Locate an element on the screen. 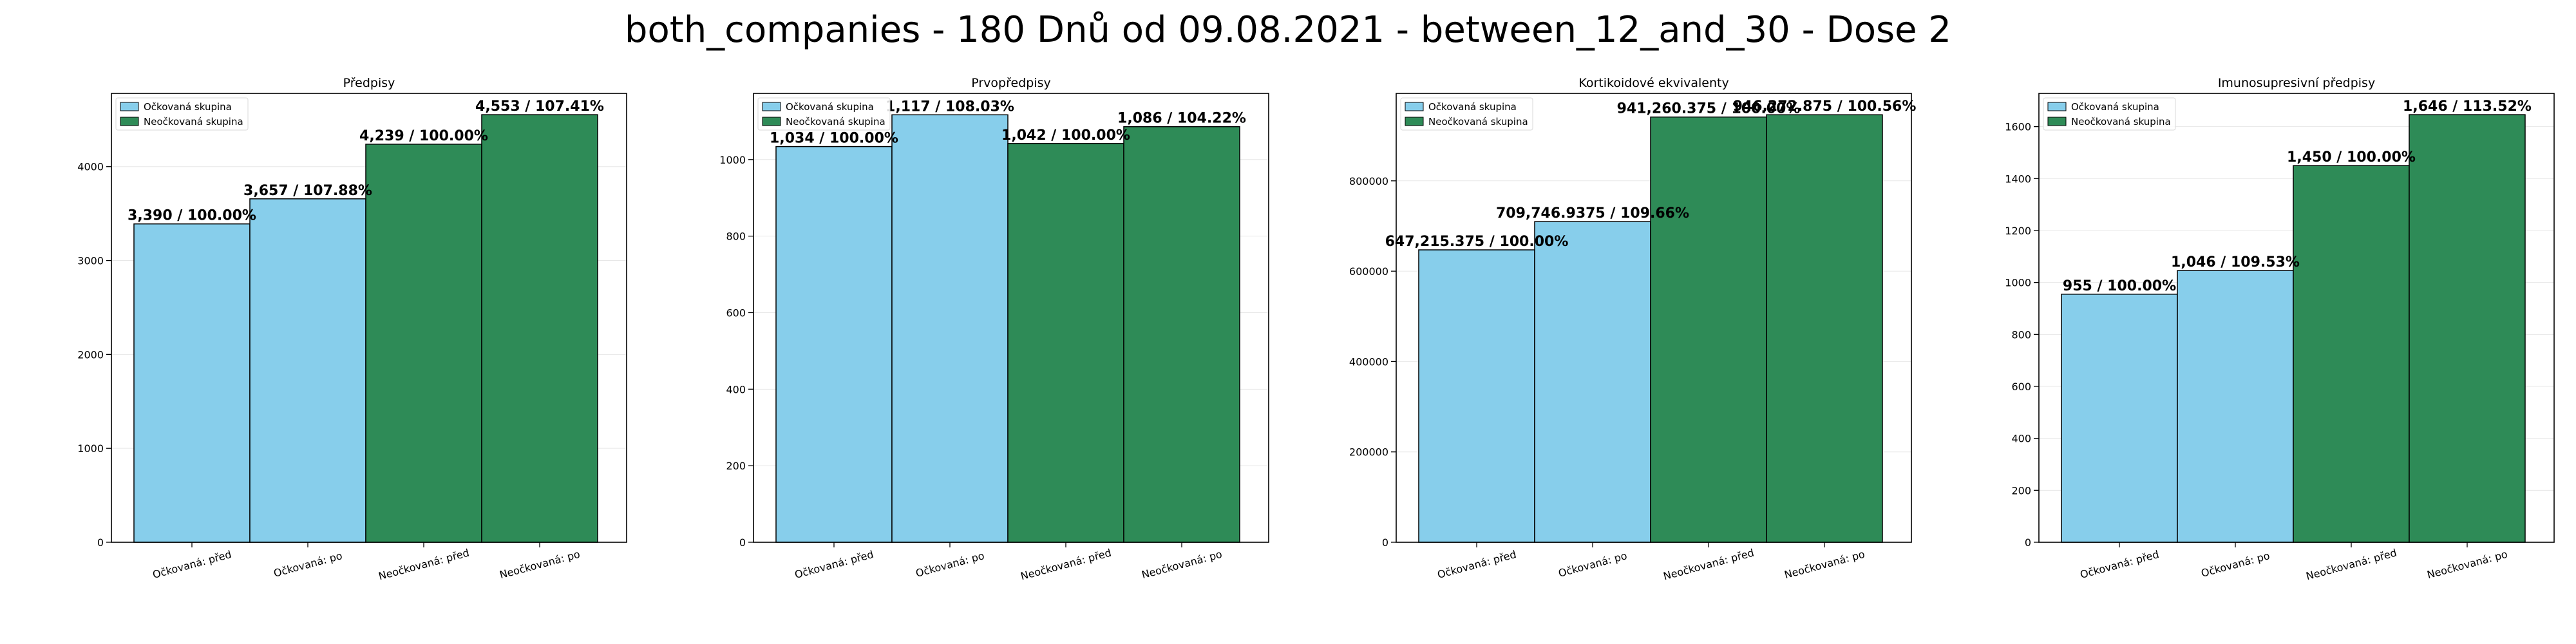 Image resolution: width=2576 pixels, height=644 pixels. y-tick-label: 1400 is located at coordinates (2018, 179).